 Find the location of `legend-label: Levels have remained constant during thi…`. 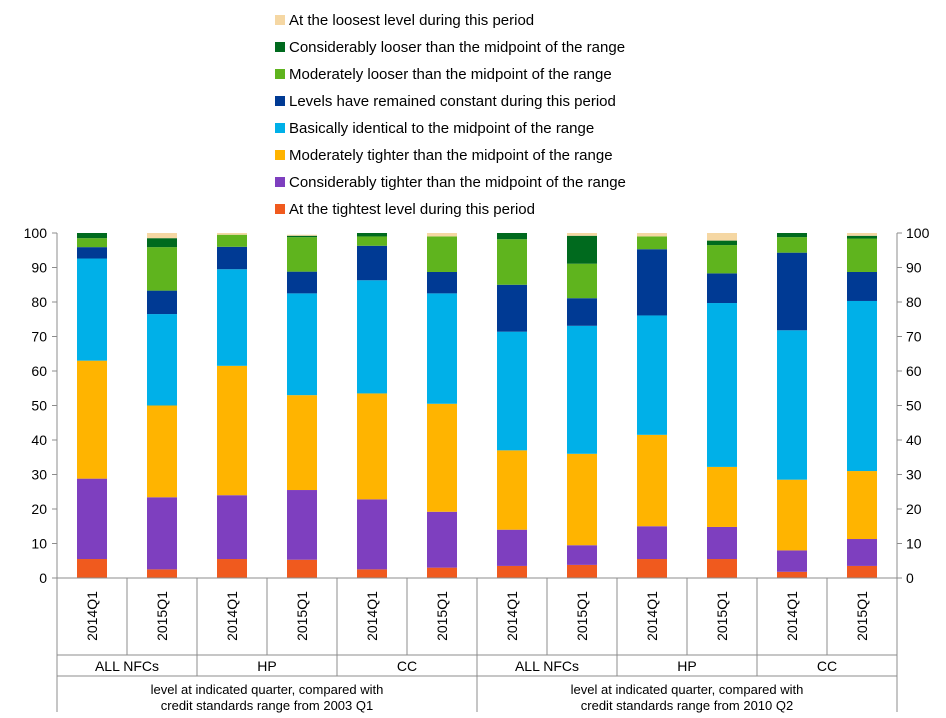

legend-label: Levels have remained constant during thi… is located at coordinates (452, 101).